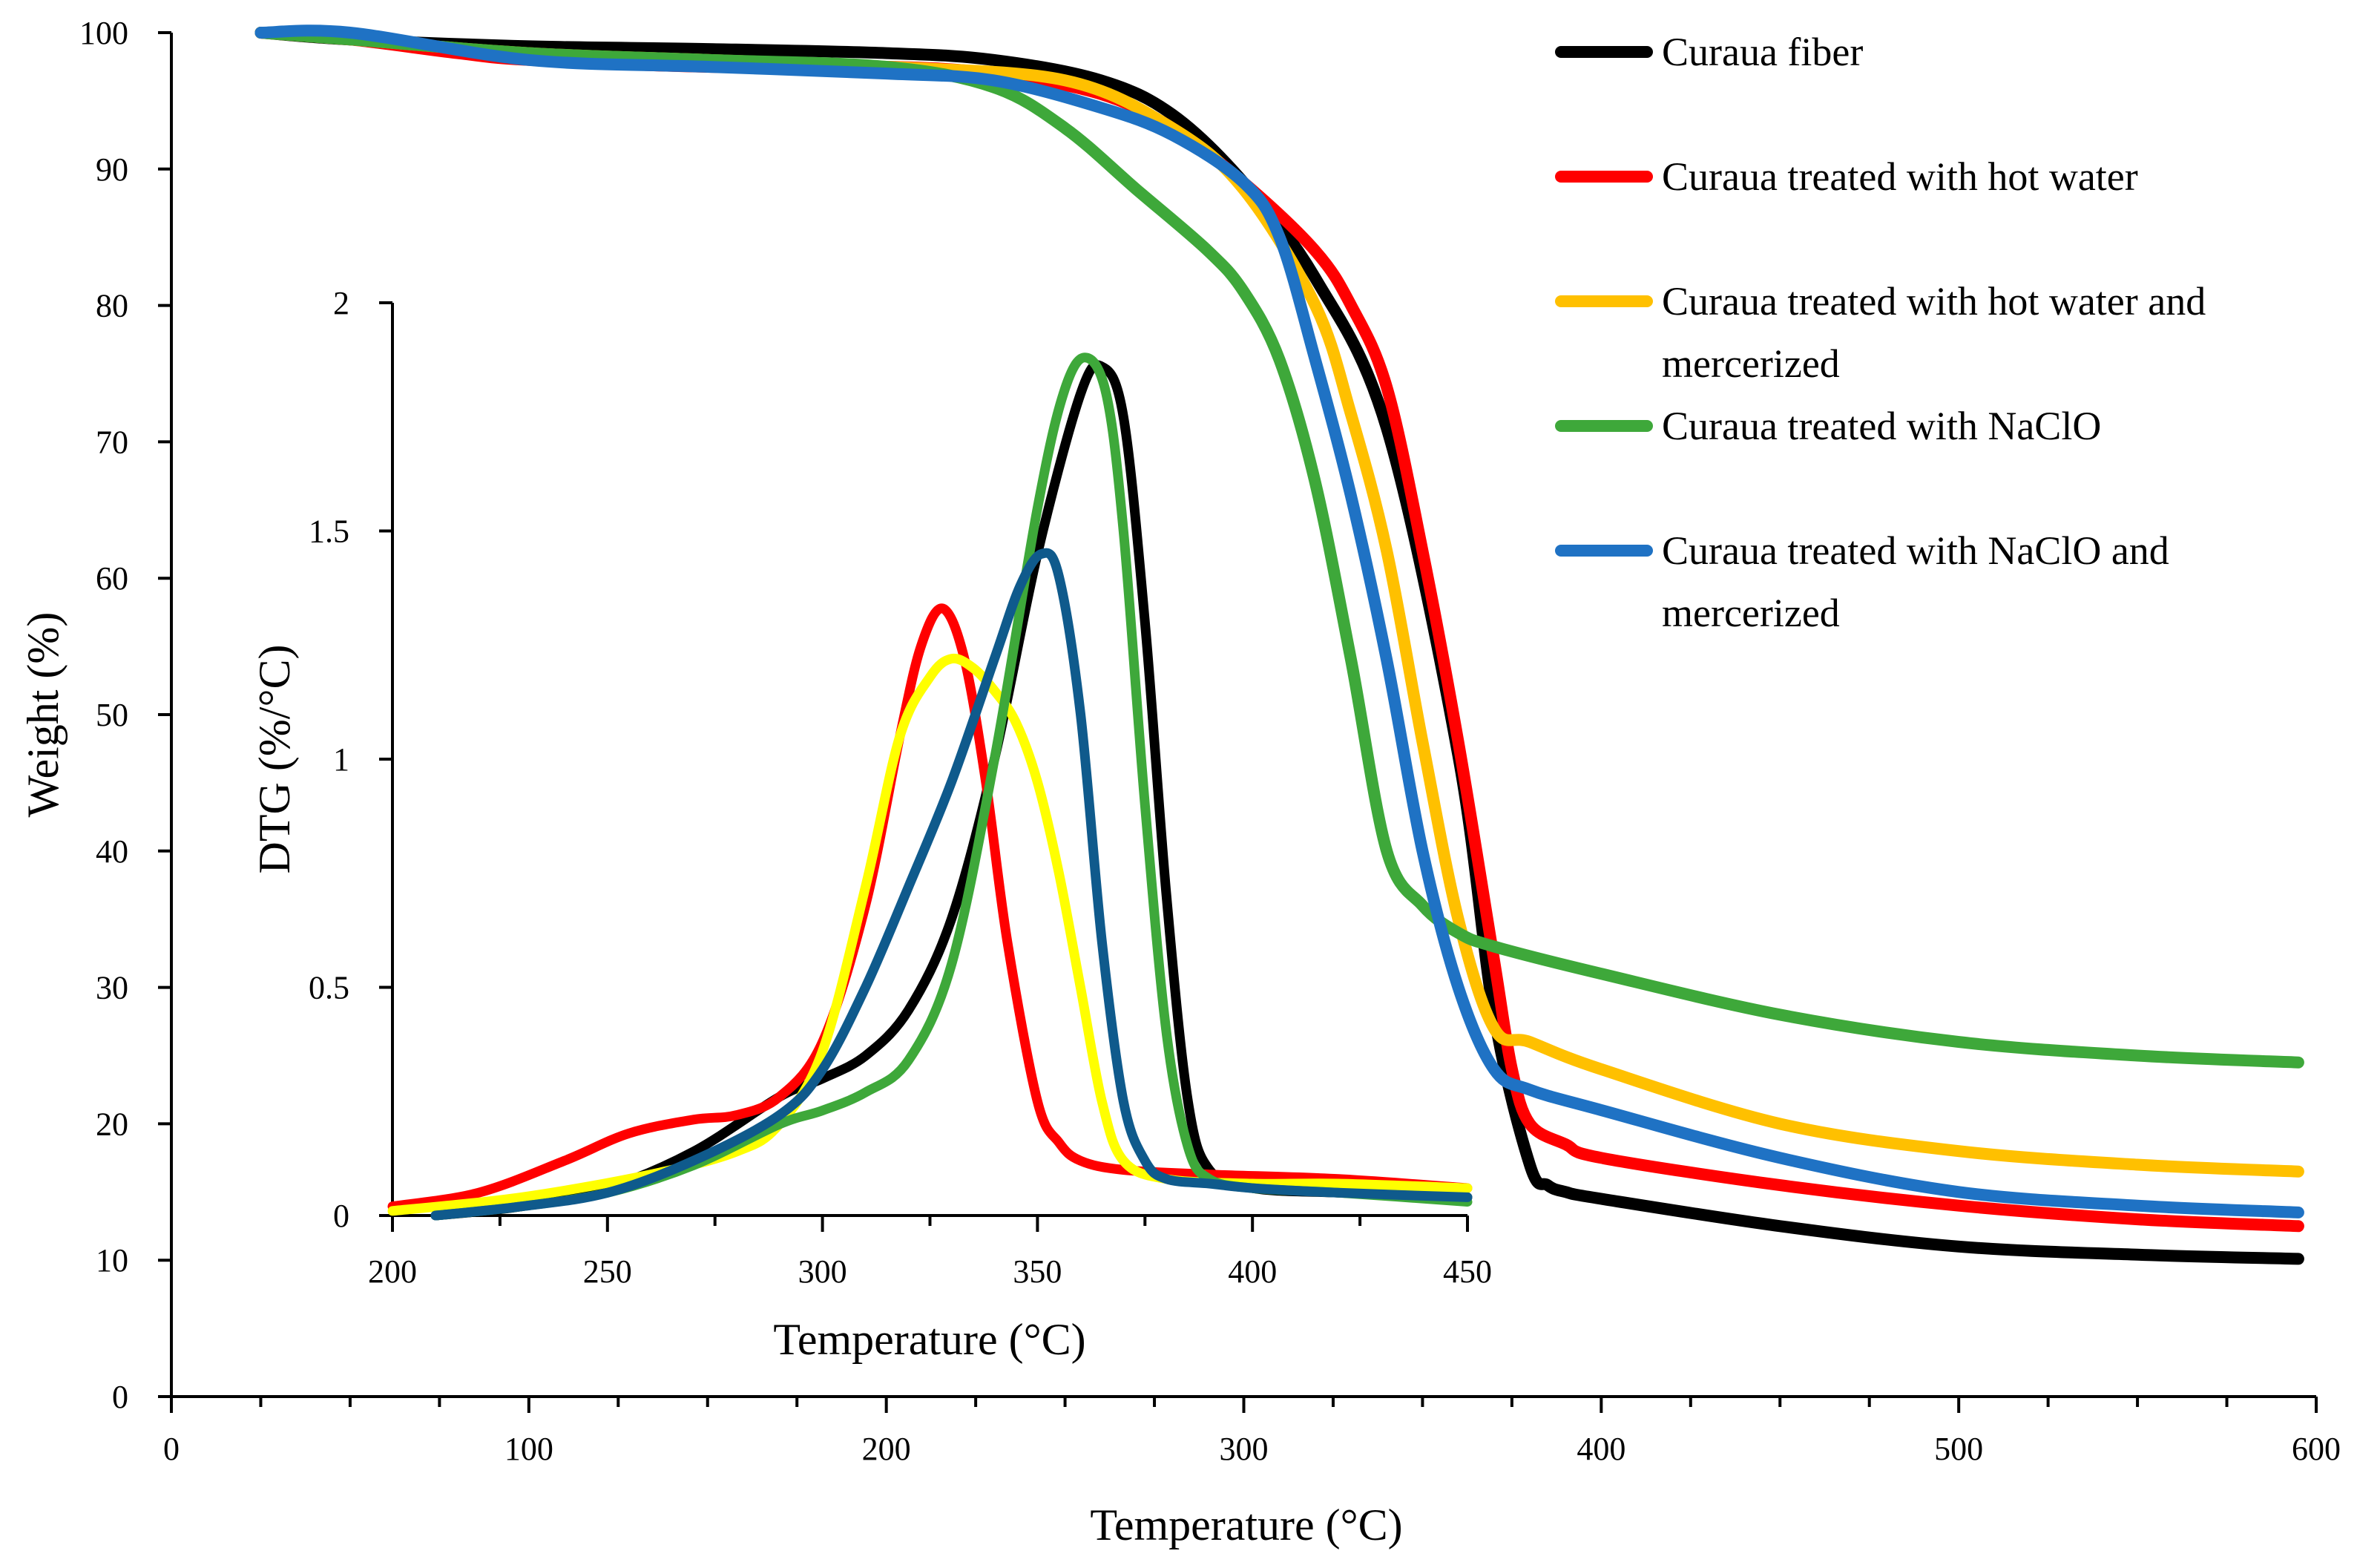 Image resolution: width=2380 pixels, height=1568 pixels. Describe the element at coordinates (1900, 176) in the screenshot. I see `legend-label: Curaua treated with hot water` at that location.